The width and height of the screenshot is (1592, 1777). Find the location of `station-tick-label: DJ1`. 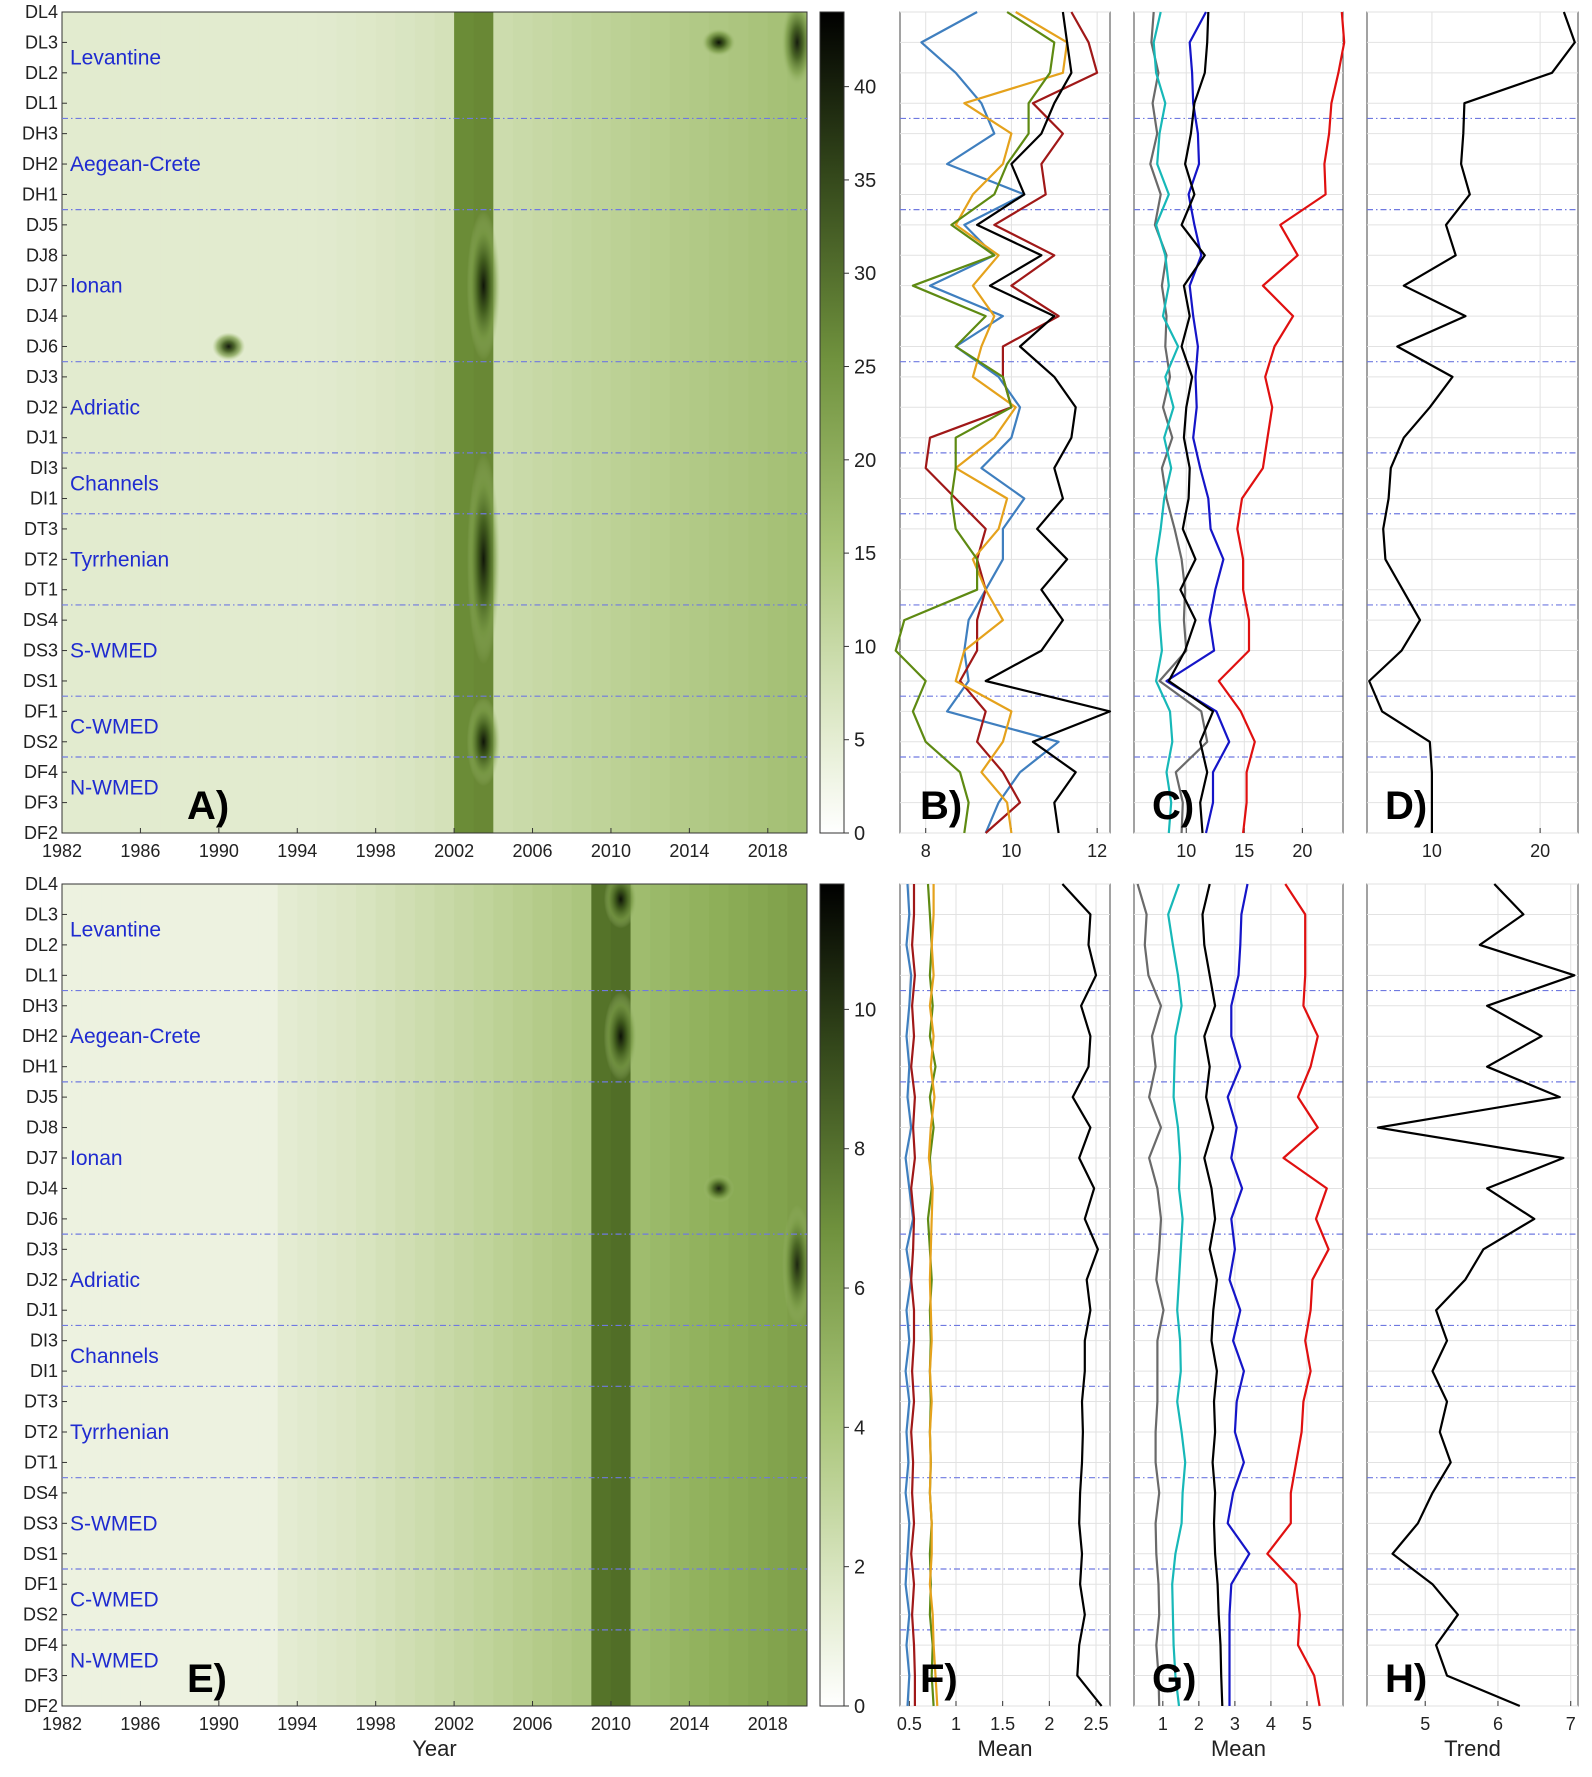

station-tick-label: DJ1 is located at coordinates (42, 1310).